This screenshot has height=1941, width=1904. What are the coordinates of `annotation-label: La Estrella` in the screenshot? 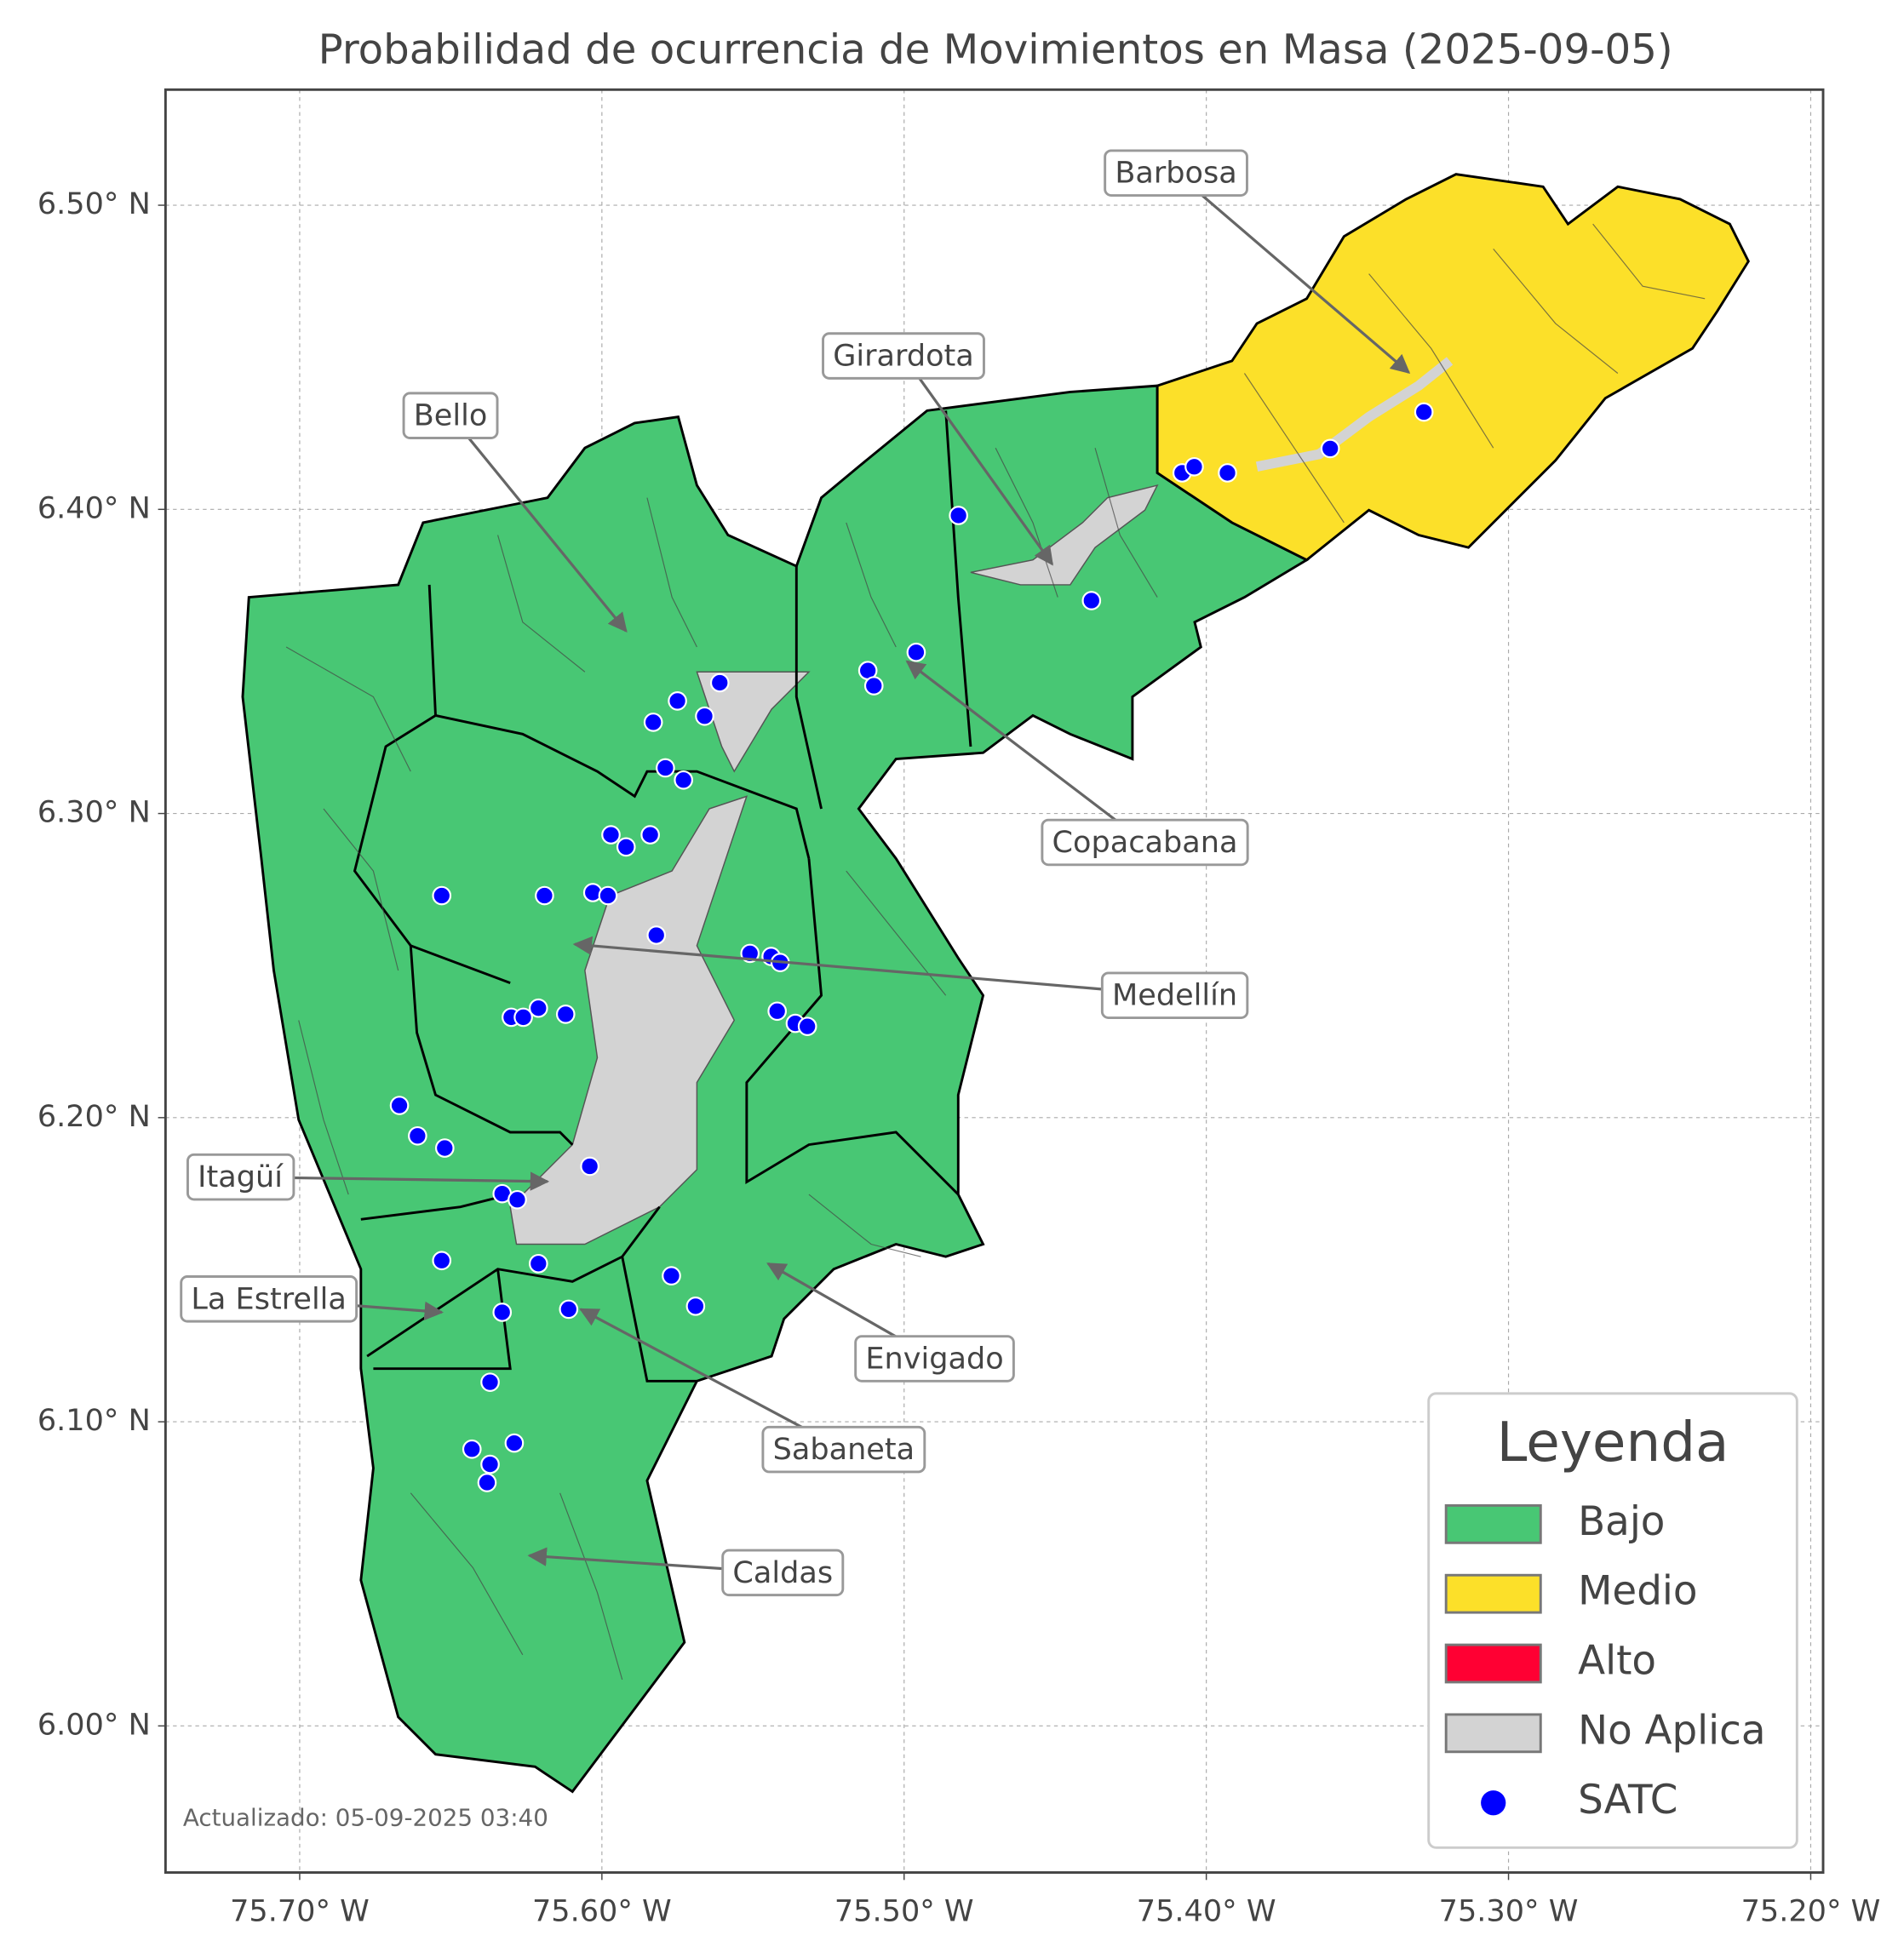 It's located at (269, 1298).